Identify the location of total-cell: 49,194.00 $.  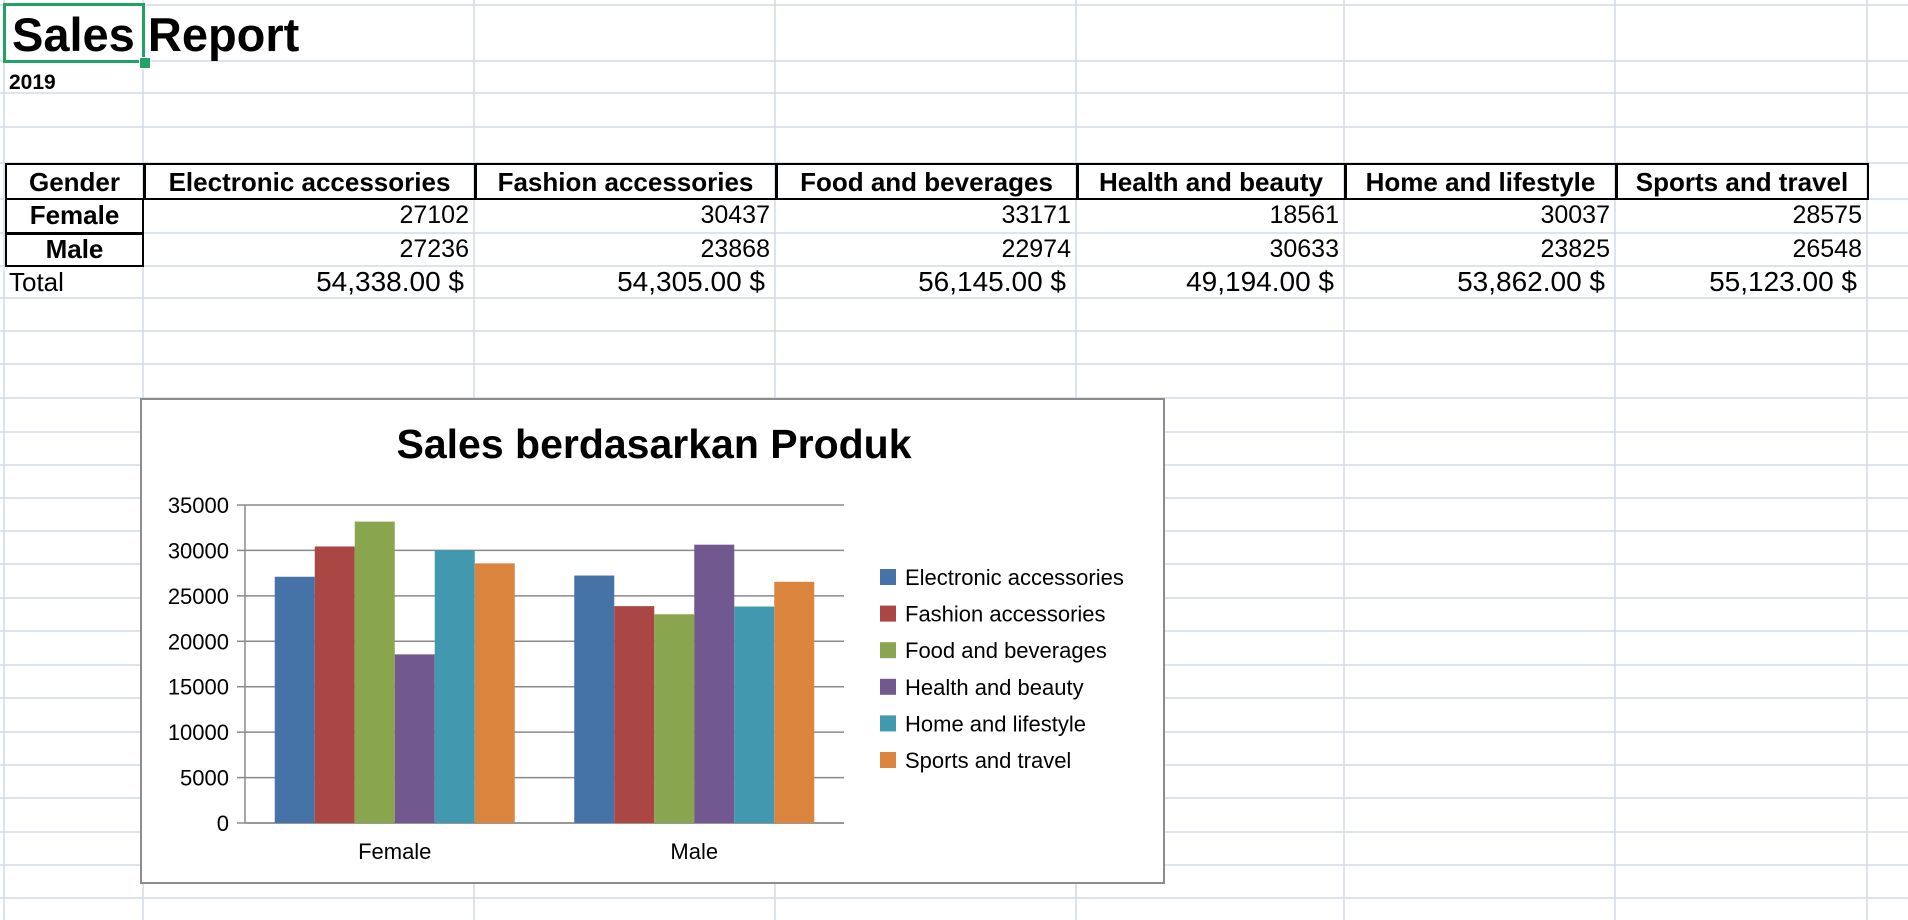
(1260, 281).